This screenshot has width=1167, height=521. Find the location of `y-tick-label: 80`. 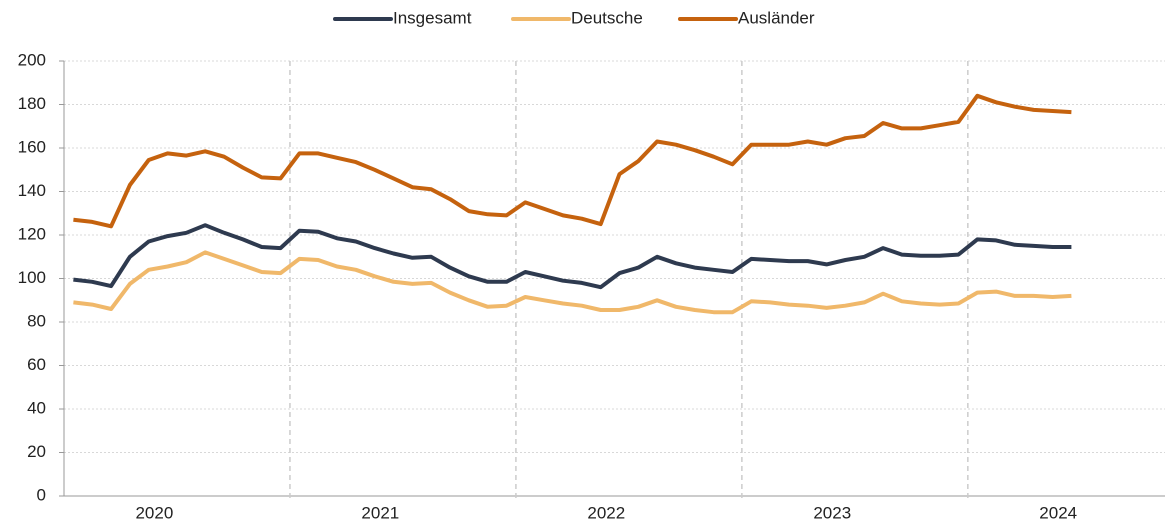

y-tick-label: 80 is located at coordinates (36, 320).